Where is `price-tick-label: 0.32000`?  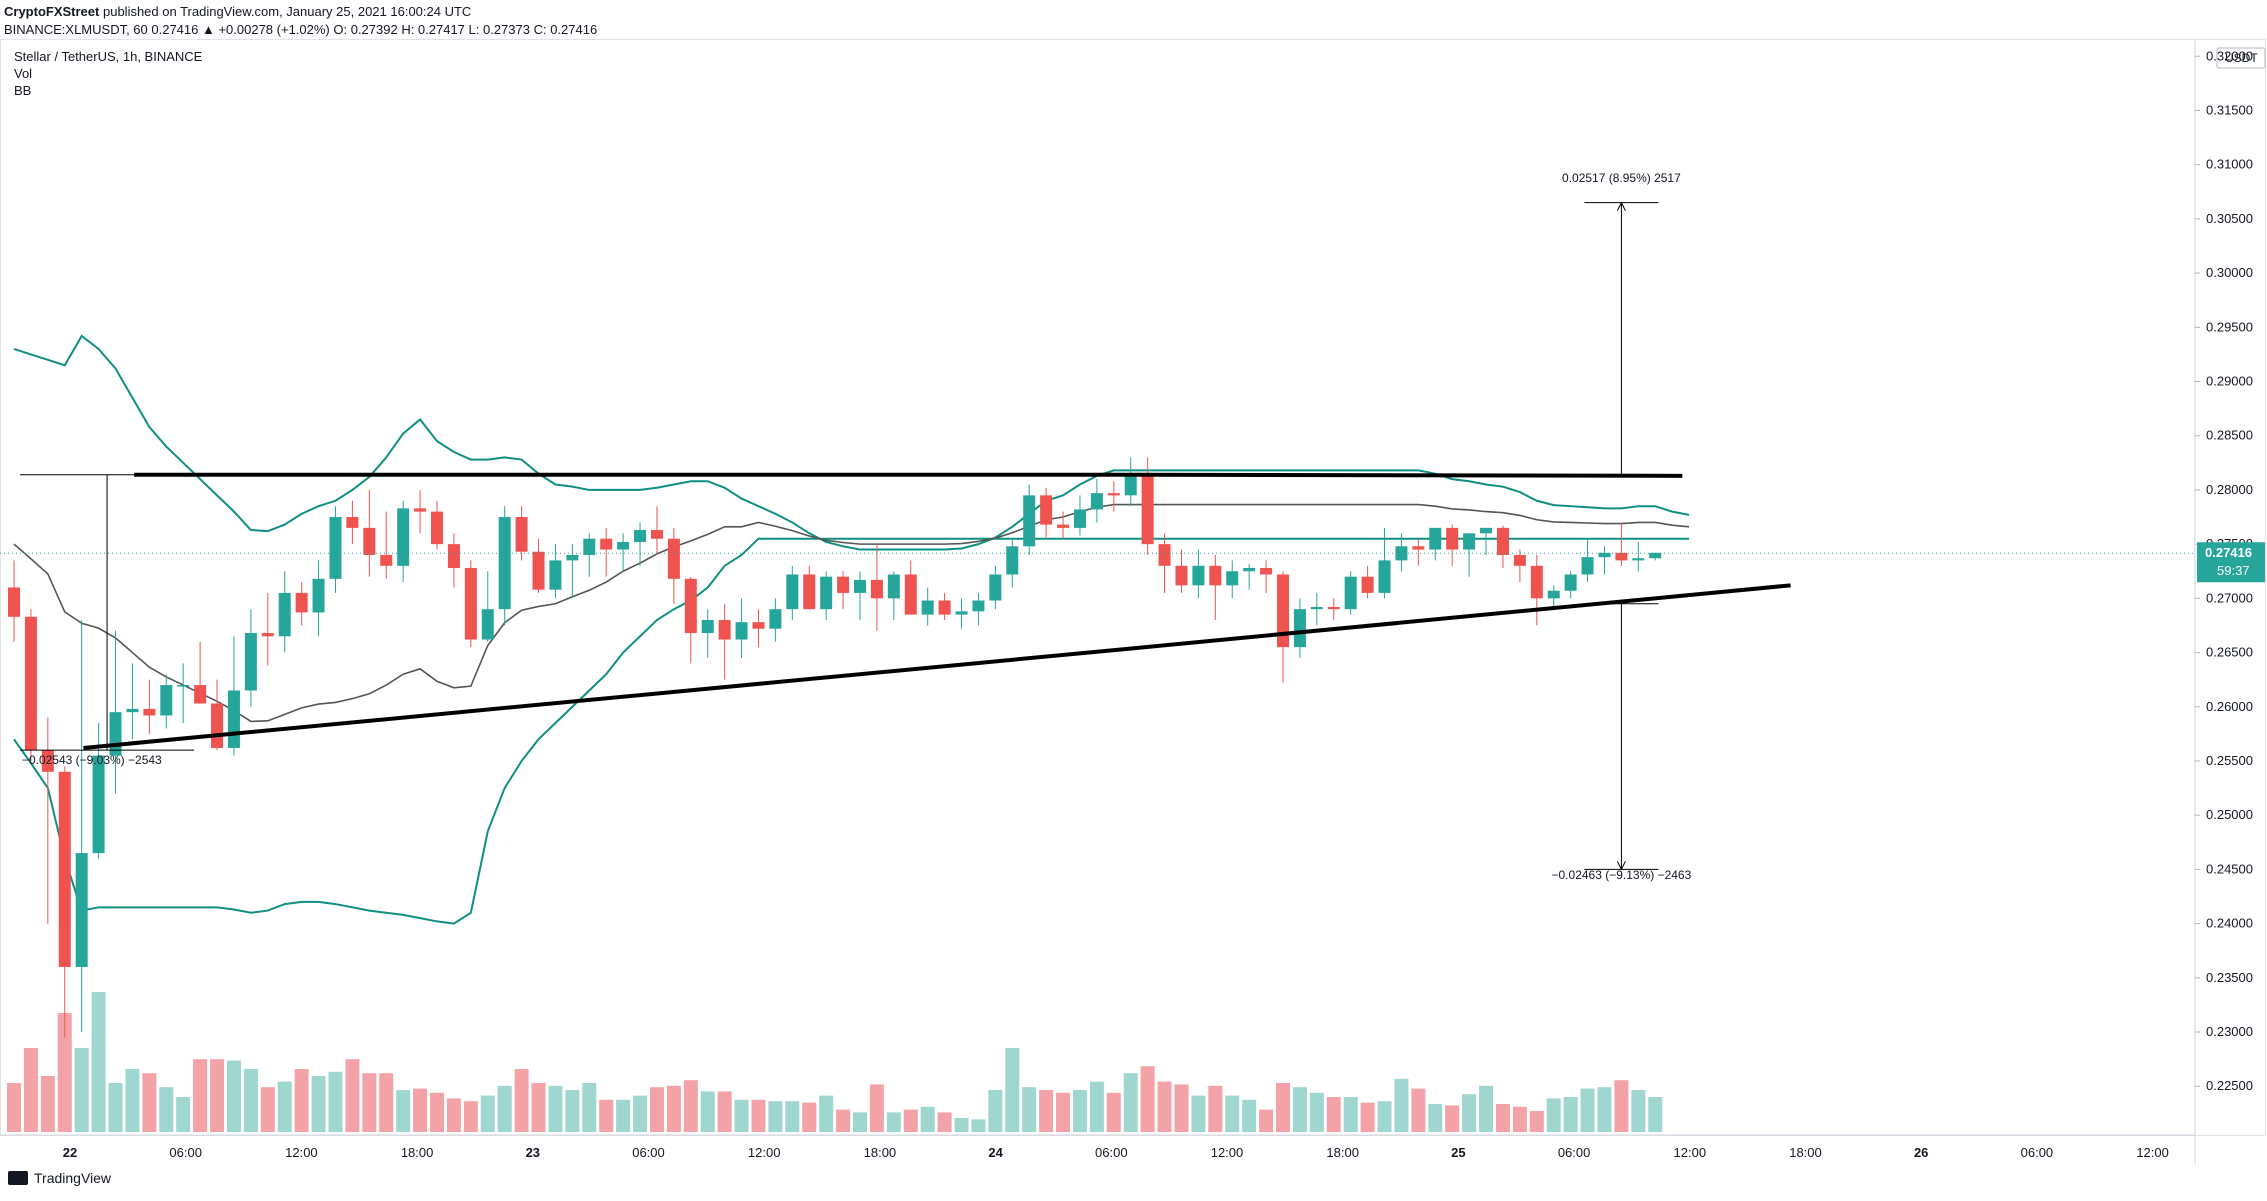 price-tick-label: 0.32000 is located at coordinates (2229, 55).